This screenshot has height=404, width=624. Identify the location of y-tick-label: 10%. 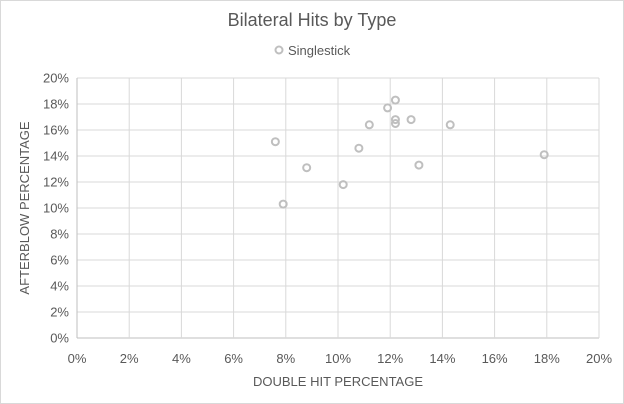
(56, 208).